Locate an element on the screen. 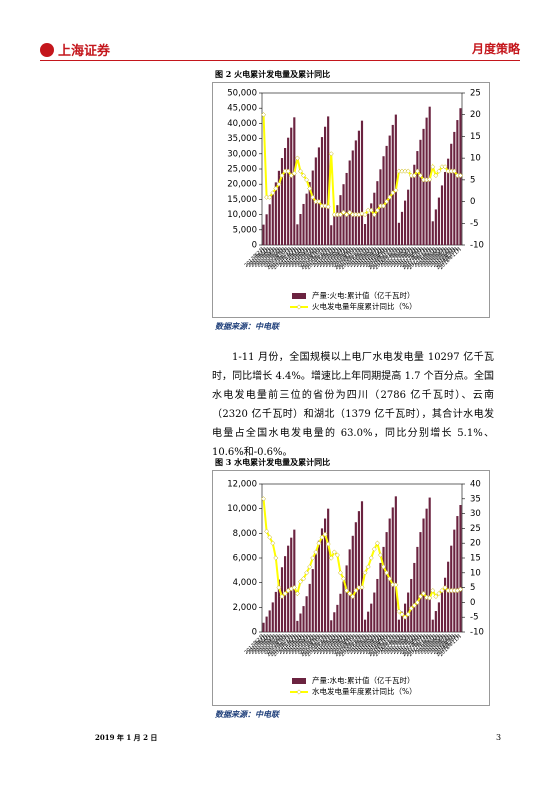 This screenshot has height=792, width=560. y2-tick-label: 5 is located at coordinates (472, 588).